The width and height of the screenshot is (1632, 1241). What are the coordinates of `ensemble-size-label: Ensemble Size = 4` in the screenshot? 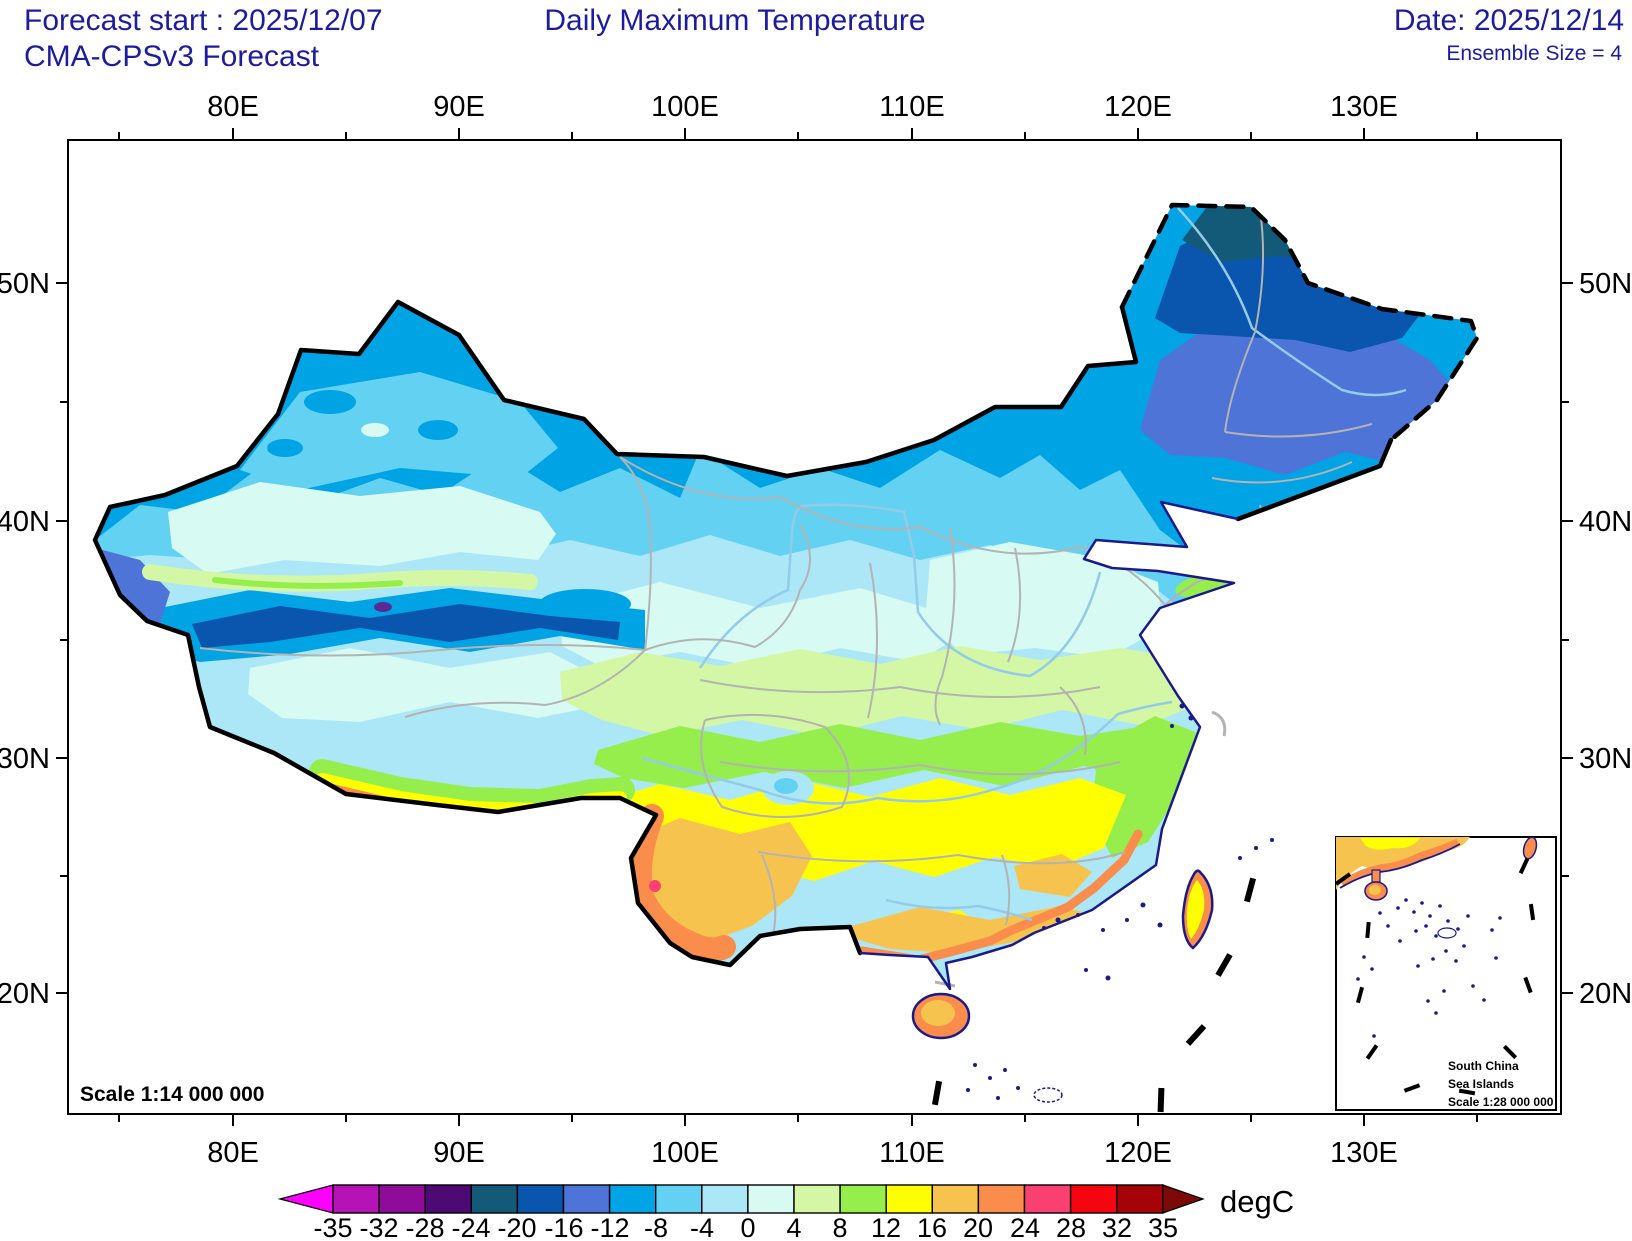 It's located at (1534, 53).